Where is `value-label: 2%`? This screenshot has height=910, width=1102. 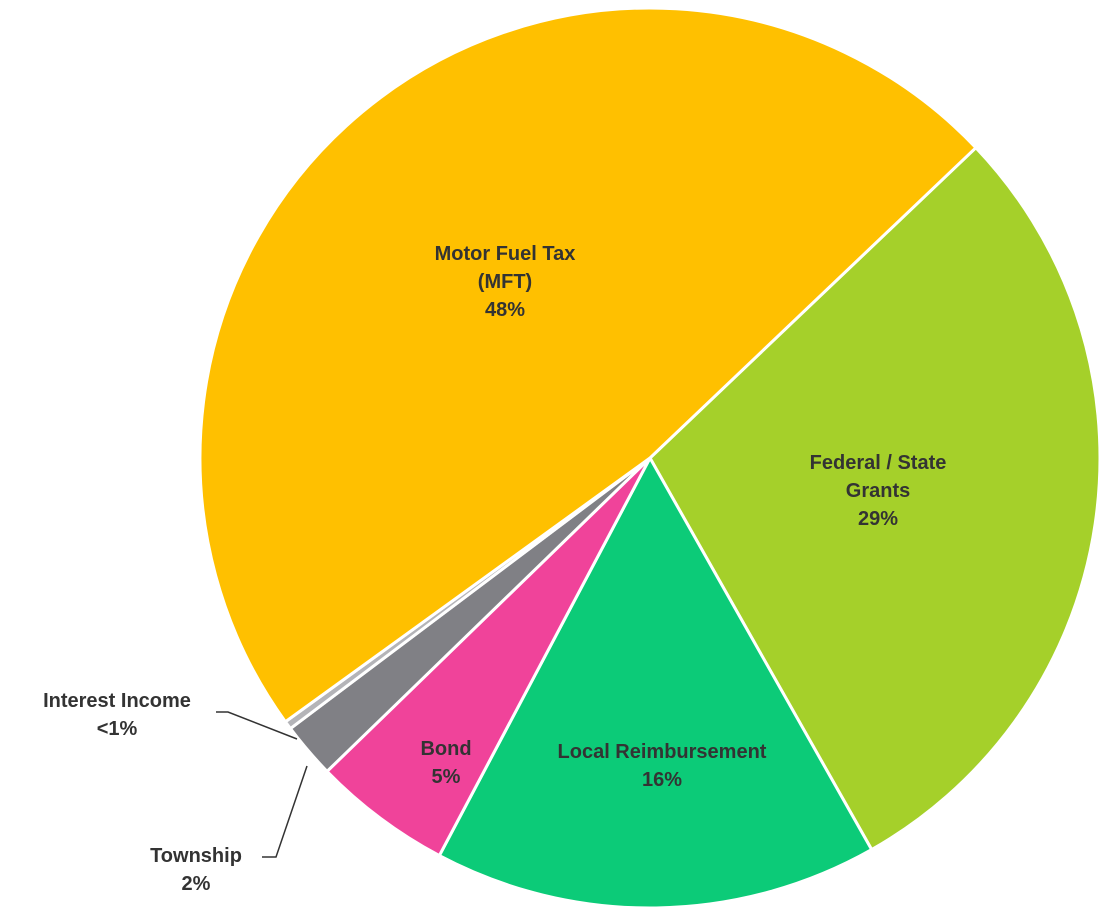 value-label: 2% is located at coordinates (196, 884).